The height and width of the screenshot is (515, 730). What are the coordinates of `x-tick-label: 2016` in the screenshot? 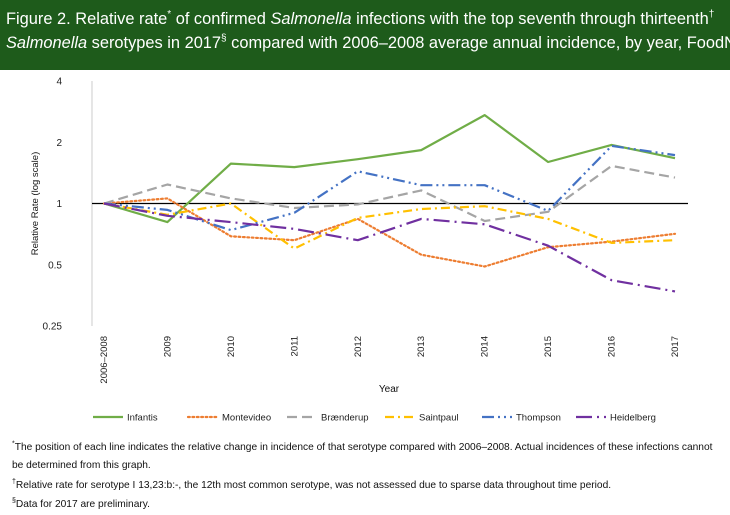 It's located at (612, 346).